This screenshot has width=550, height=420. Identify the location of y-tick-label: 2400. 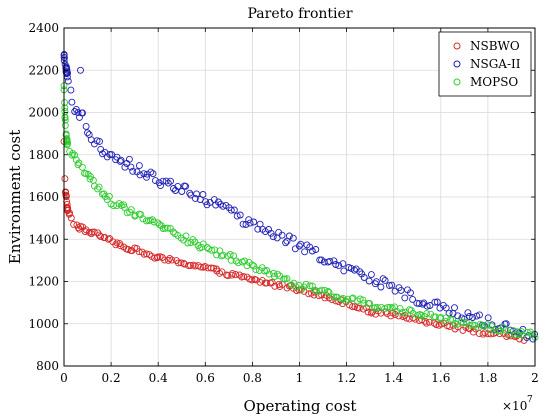
(43, 28).